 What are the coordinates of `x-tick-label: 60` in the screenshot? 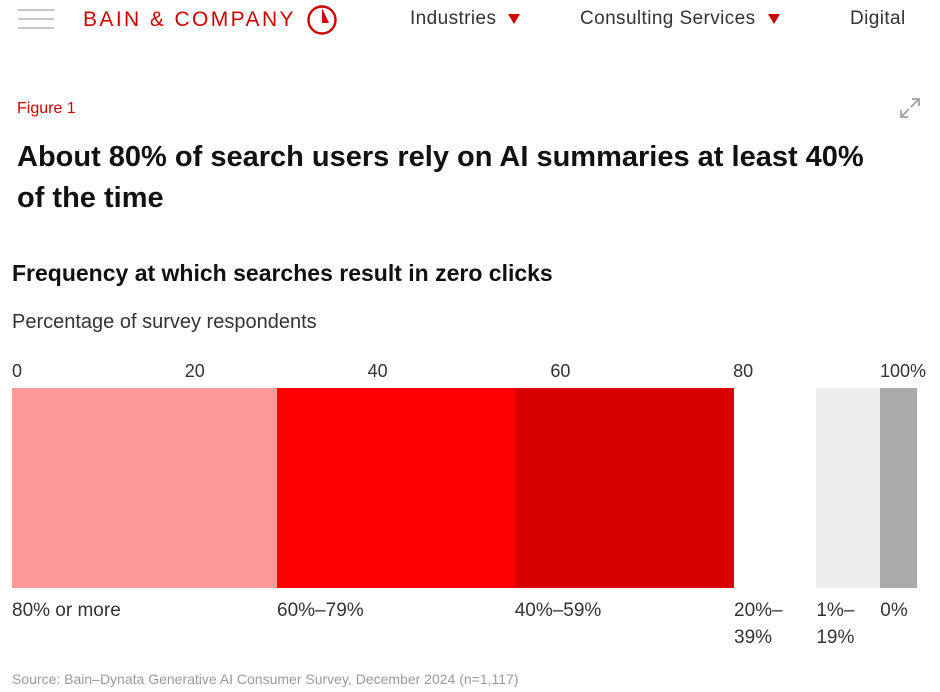 It's located at (560, 371).